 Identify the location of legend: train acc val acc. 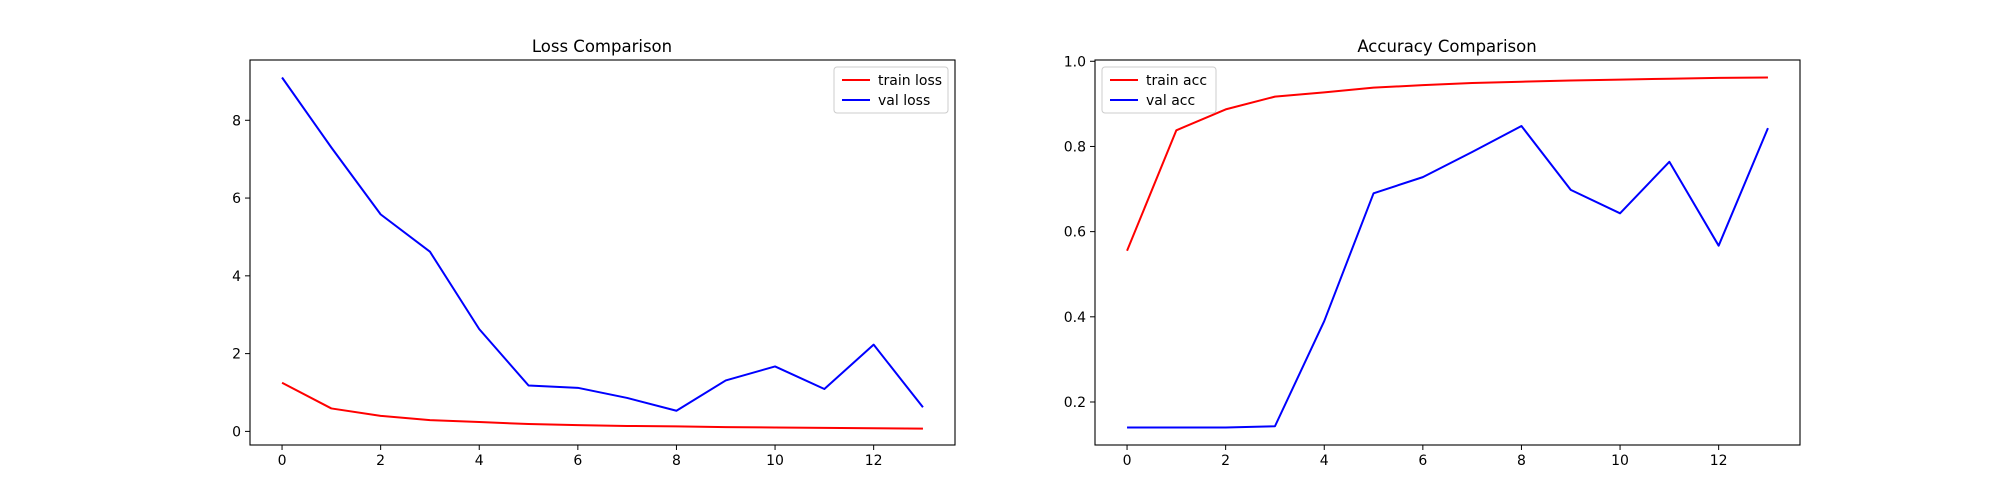
(1159, 90).